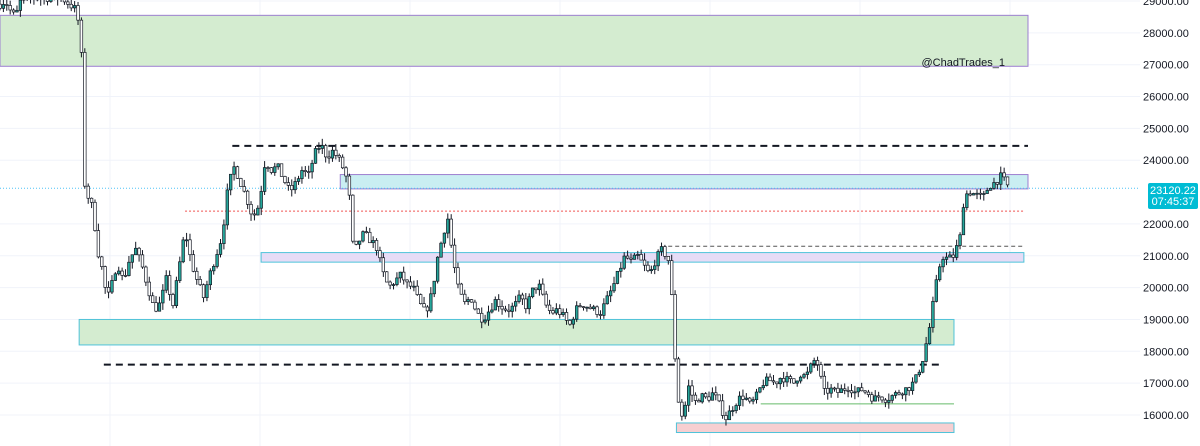 The width and height of the screenshot is (1200, 446). What do you see at coordinates (1173, 196) in the screenshot?
I see `price-tag-background` at bounding box center [1173, 196].